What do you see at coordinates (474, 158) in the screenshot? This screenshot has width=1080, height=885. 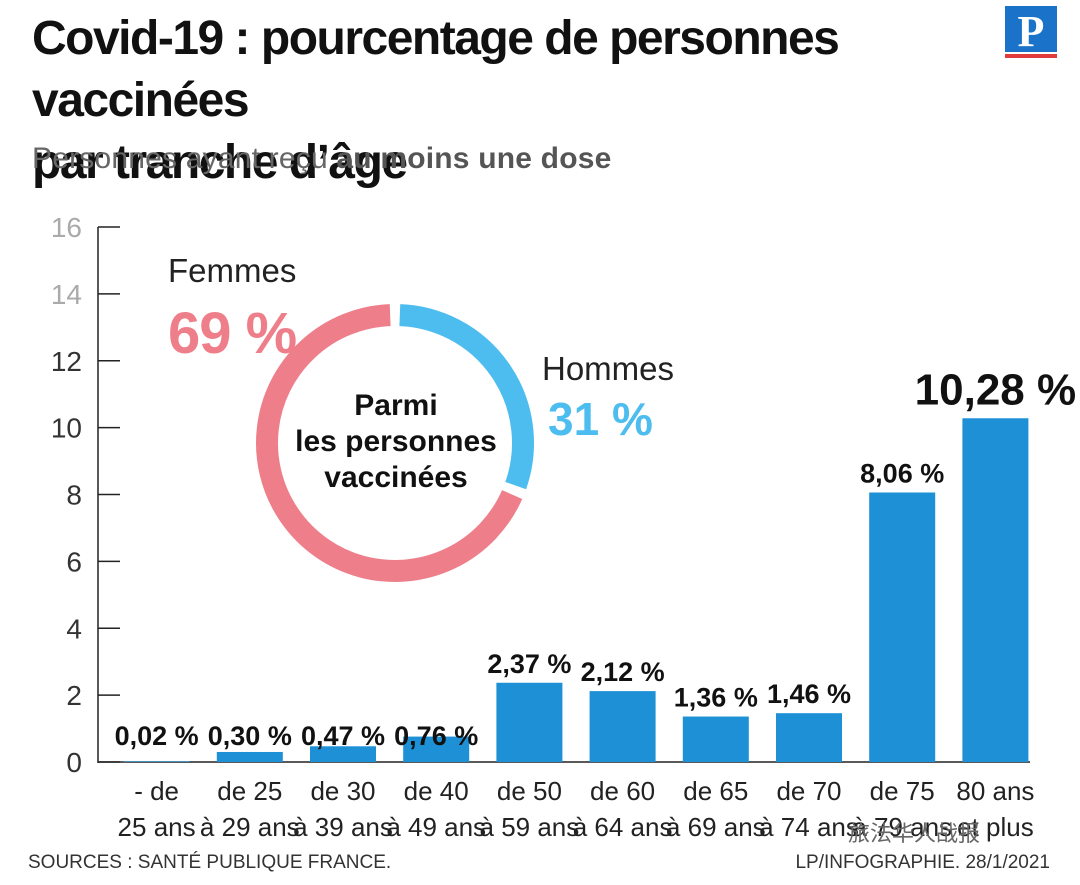 I see `subtitle-bold: au moins une dose` at bounding box center [474, 158].